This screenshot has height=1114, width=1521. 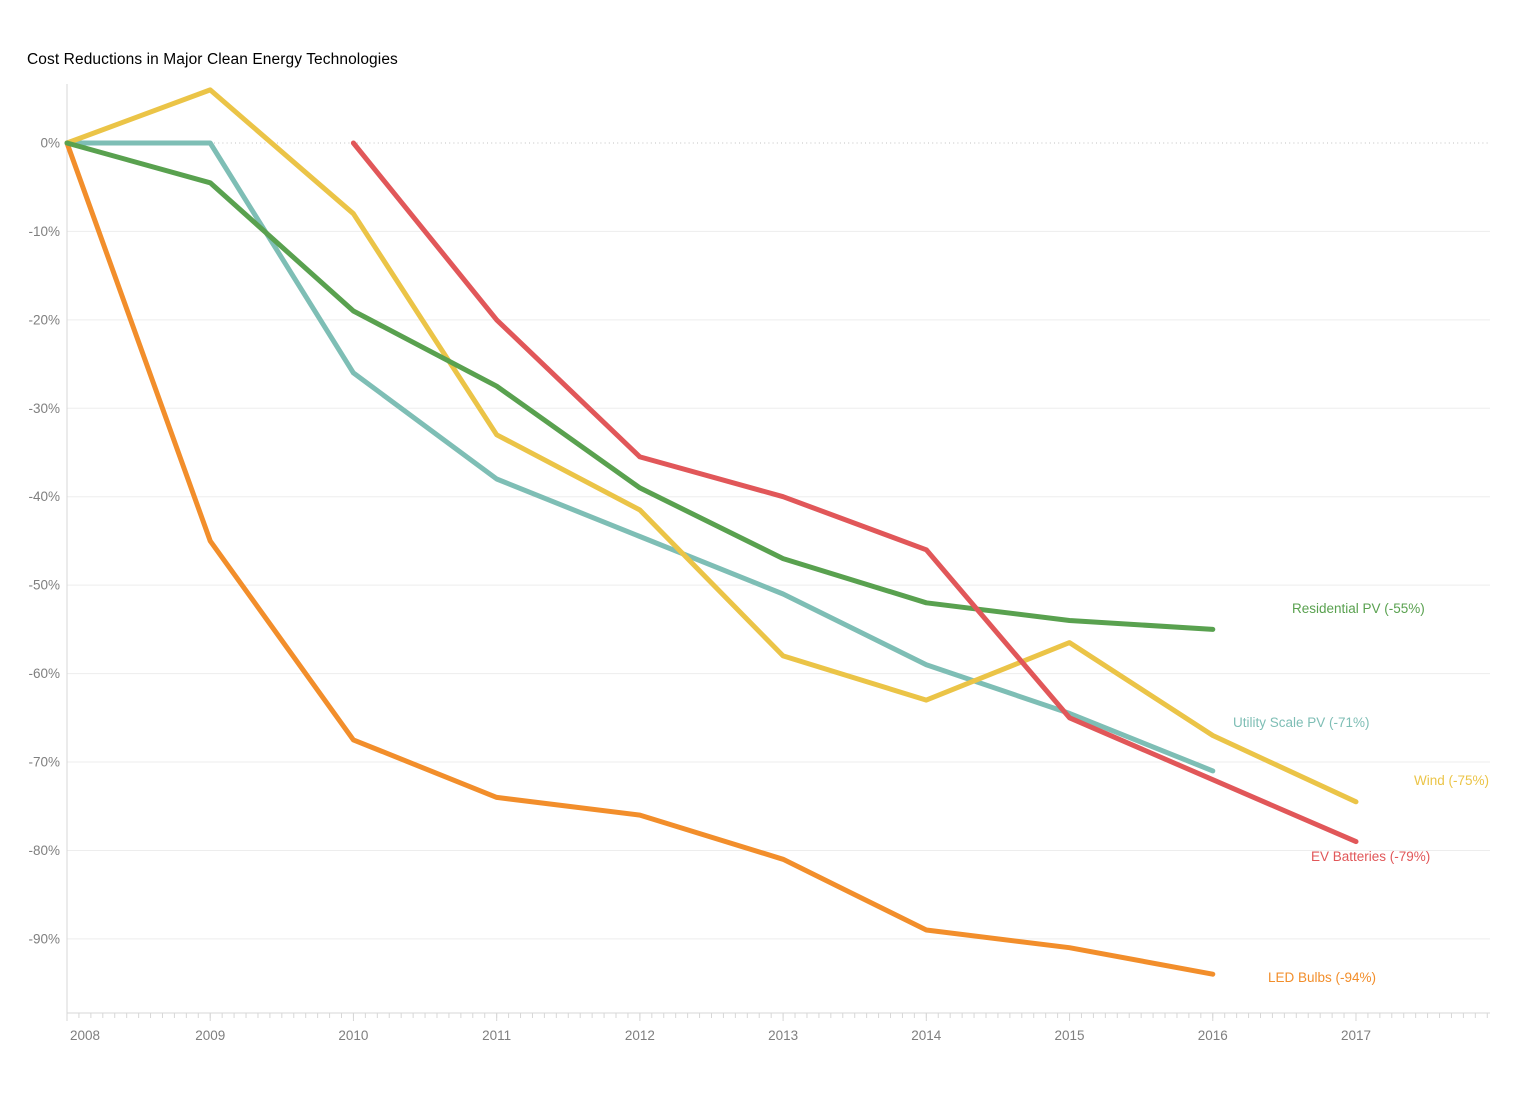 I want to click on x-tick-label: 2016, so click(x=1213, y=1035).